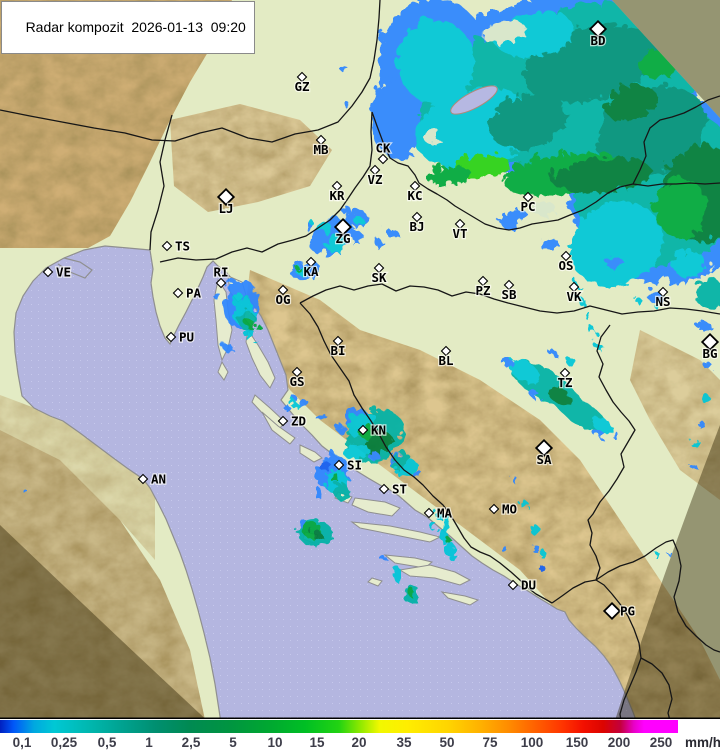 The width and height of the screenshot is (720, 751). Describe the element at coordinates (57, 272) in the screenshot. I see `city-marker-ve: VE` at that location.